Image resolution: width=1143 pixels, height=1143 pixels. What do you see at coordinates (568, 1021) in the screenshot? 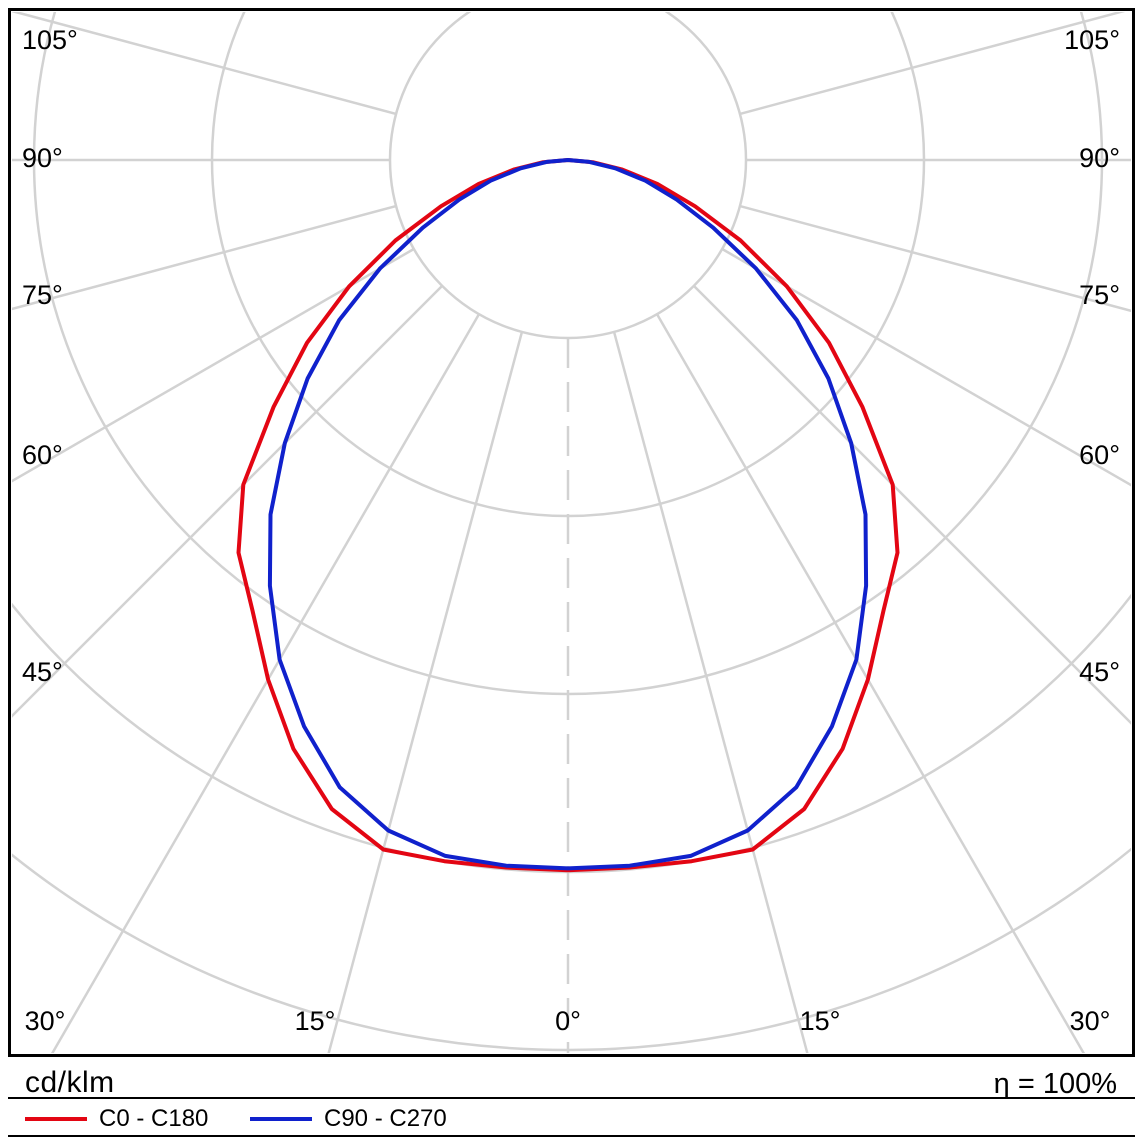
I see `angle-label: 0°` at bounding box center [568, 1021].